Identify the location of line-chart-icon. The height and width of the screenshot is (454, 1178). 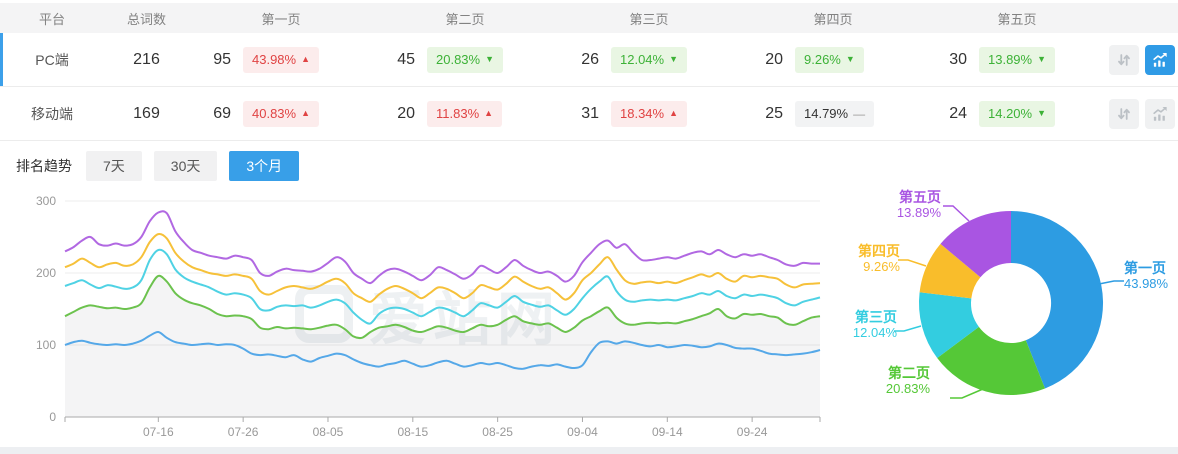
(1160, 59).